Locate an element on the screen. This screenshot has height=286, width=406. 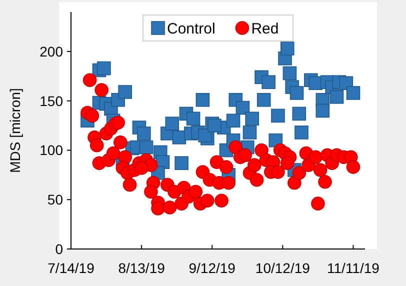
y-tick-label: 50 is located at coordinates (55, 200).